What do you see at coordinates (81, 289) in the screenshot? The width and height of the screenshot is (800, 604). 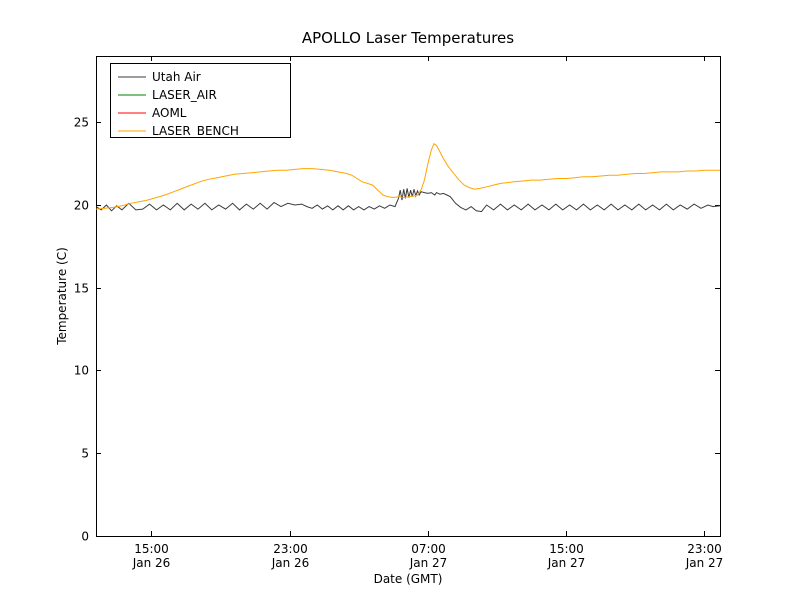 I see `svg-text: 15` at bounding box center [81, 289].